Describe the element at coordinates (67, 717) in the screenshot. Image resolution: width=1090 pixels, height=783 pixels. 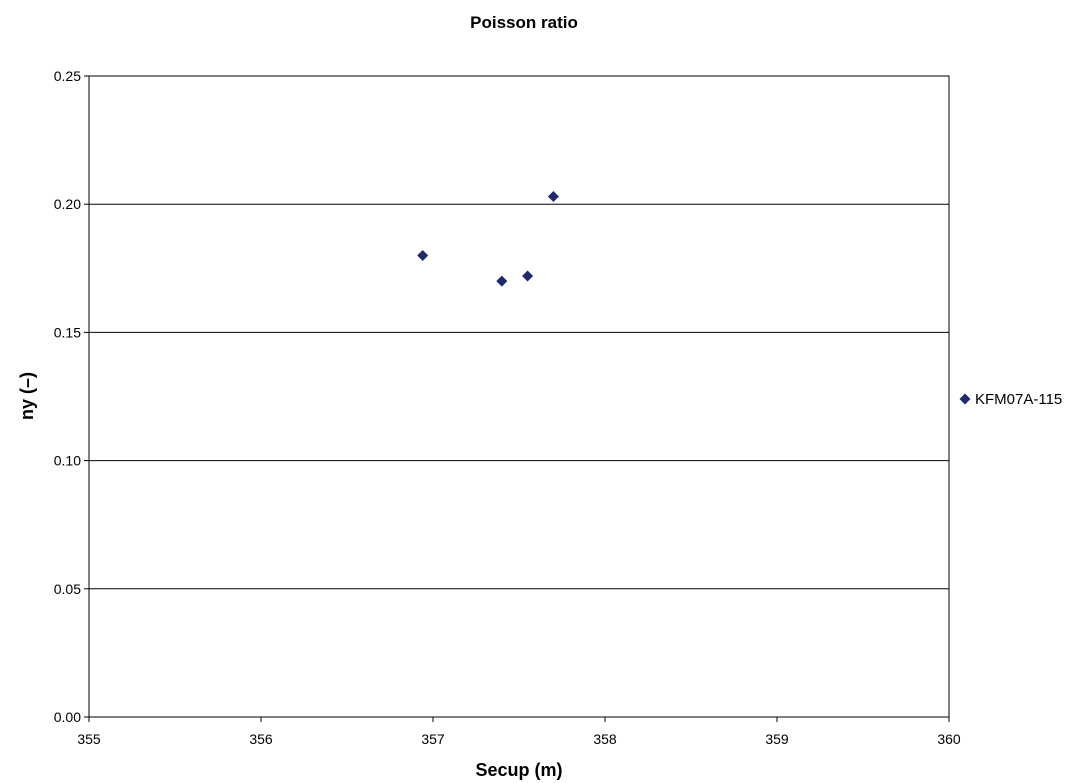
I see `y-tick-label: 0.00` at that location.